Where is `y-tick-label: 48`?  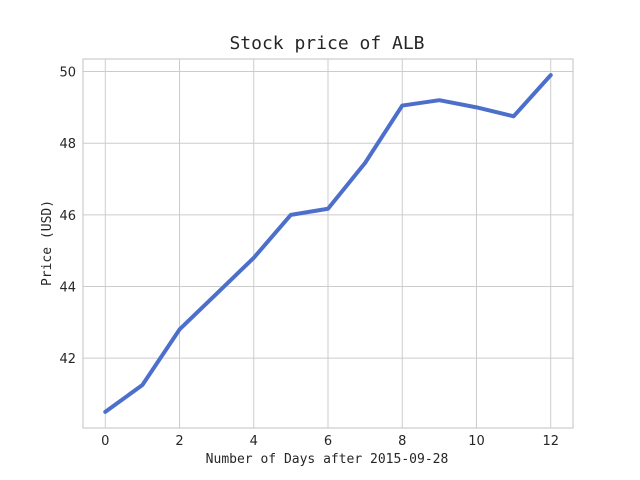 y-tick-label: 48 is located at coordinates (67, 144).